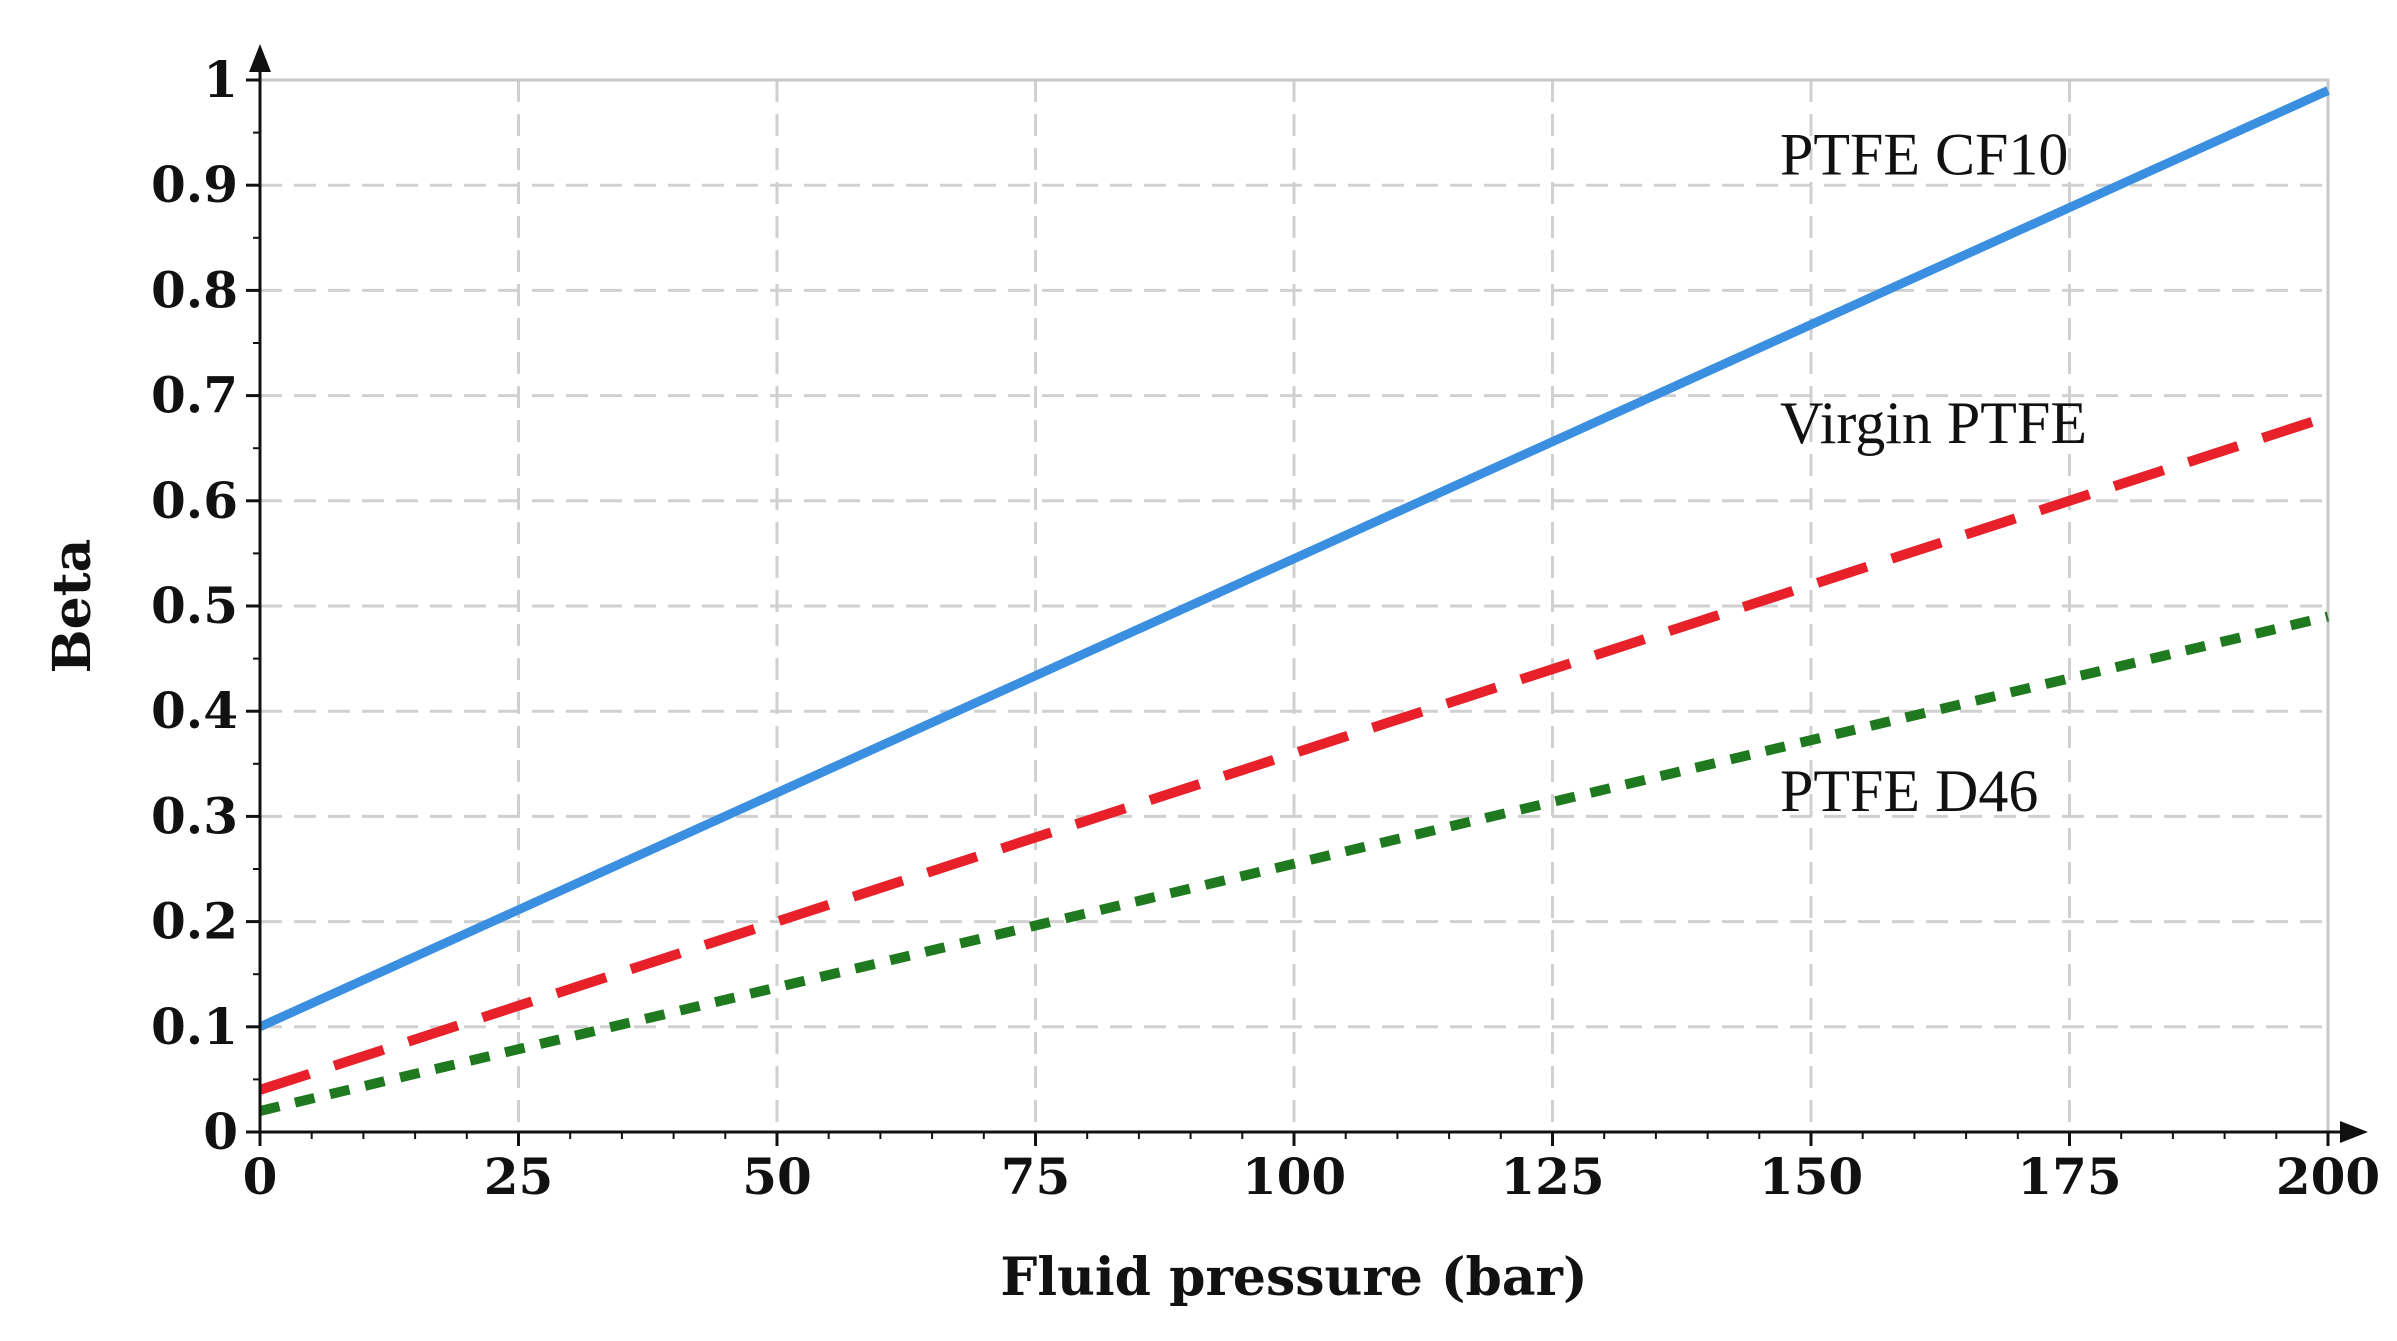  What do you see at coordinates (194, 921) in the screenshot?
I see `y-tick-label: 0.2` at bounding box center [194, 921].